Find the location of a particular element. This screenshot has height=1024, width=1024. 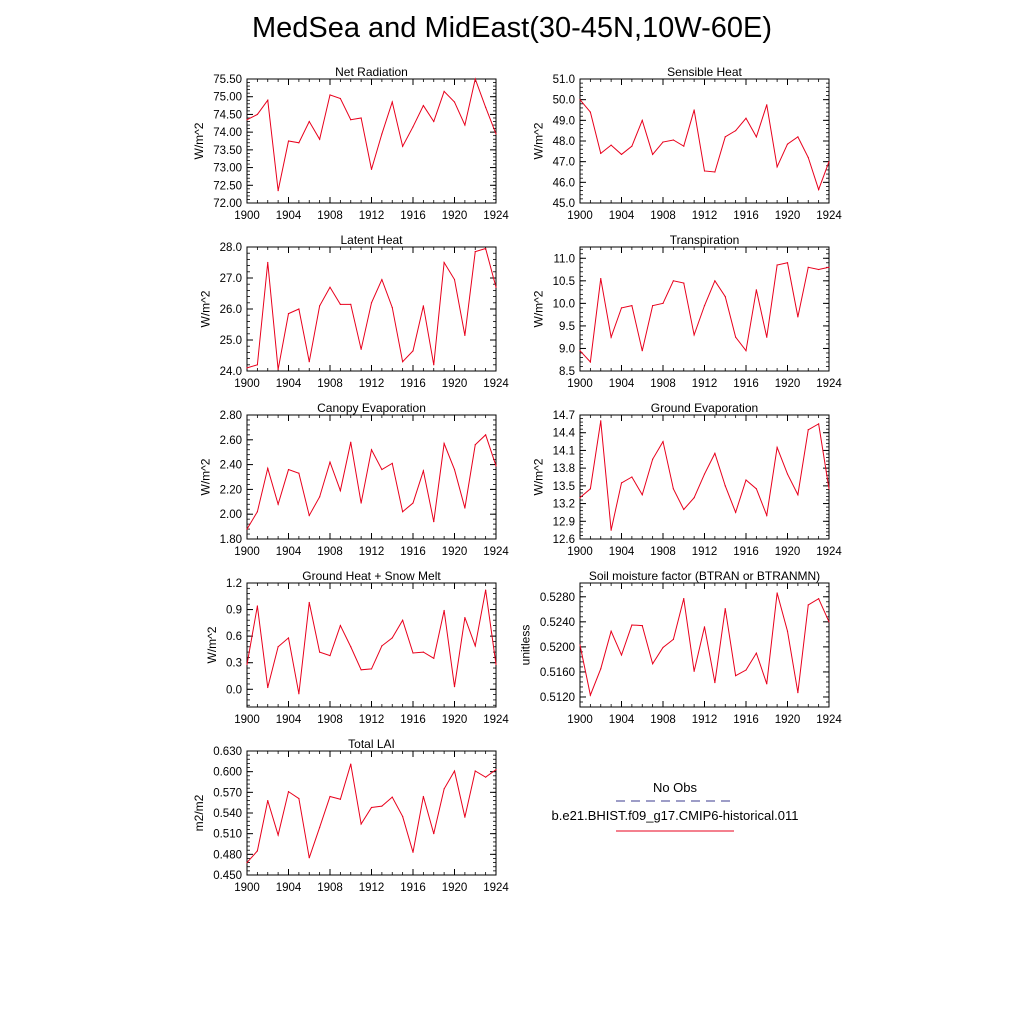

y-tick-label: 0.3 is located at coordinates (234, 664).